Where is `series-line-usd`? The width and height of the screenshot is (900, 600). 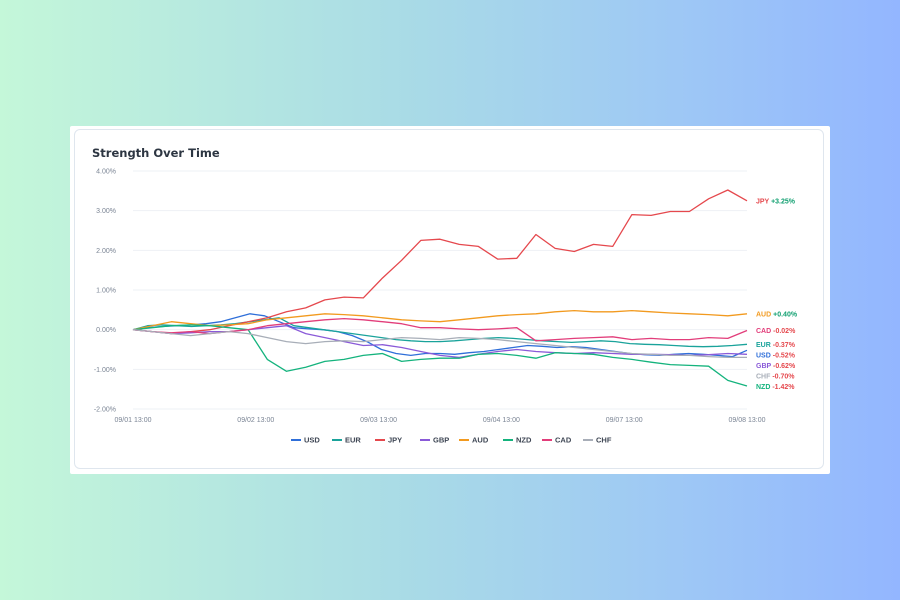
series-line-usd is located at coordinates (440, 335).